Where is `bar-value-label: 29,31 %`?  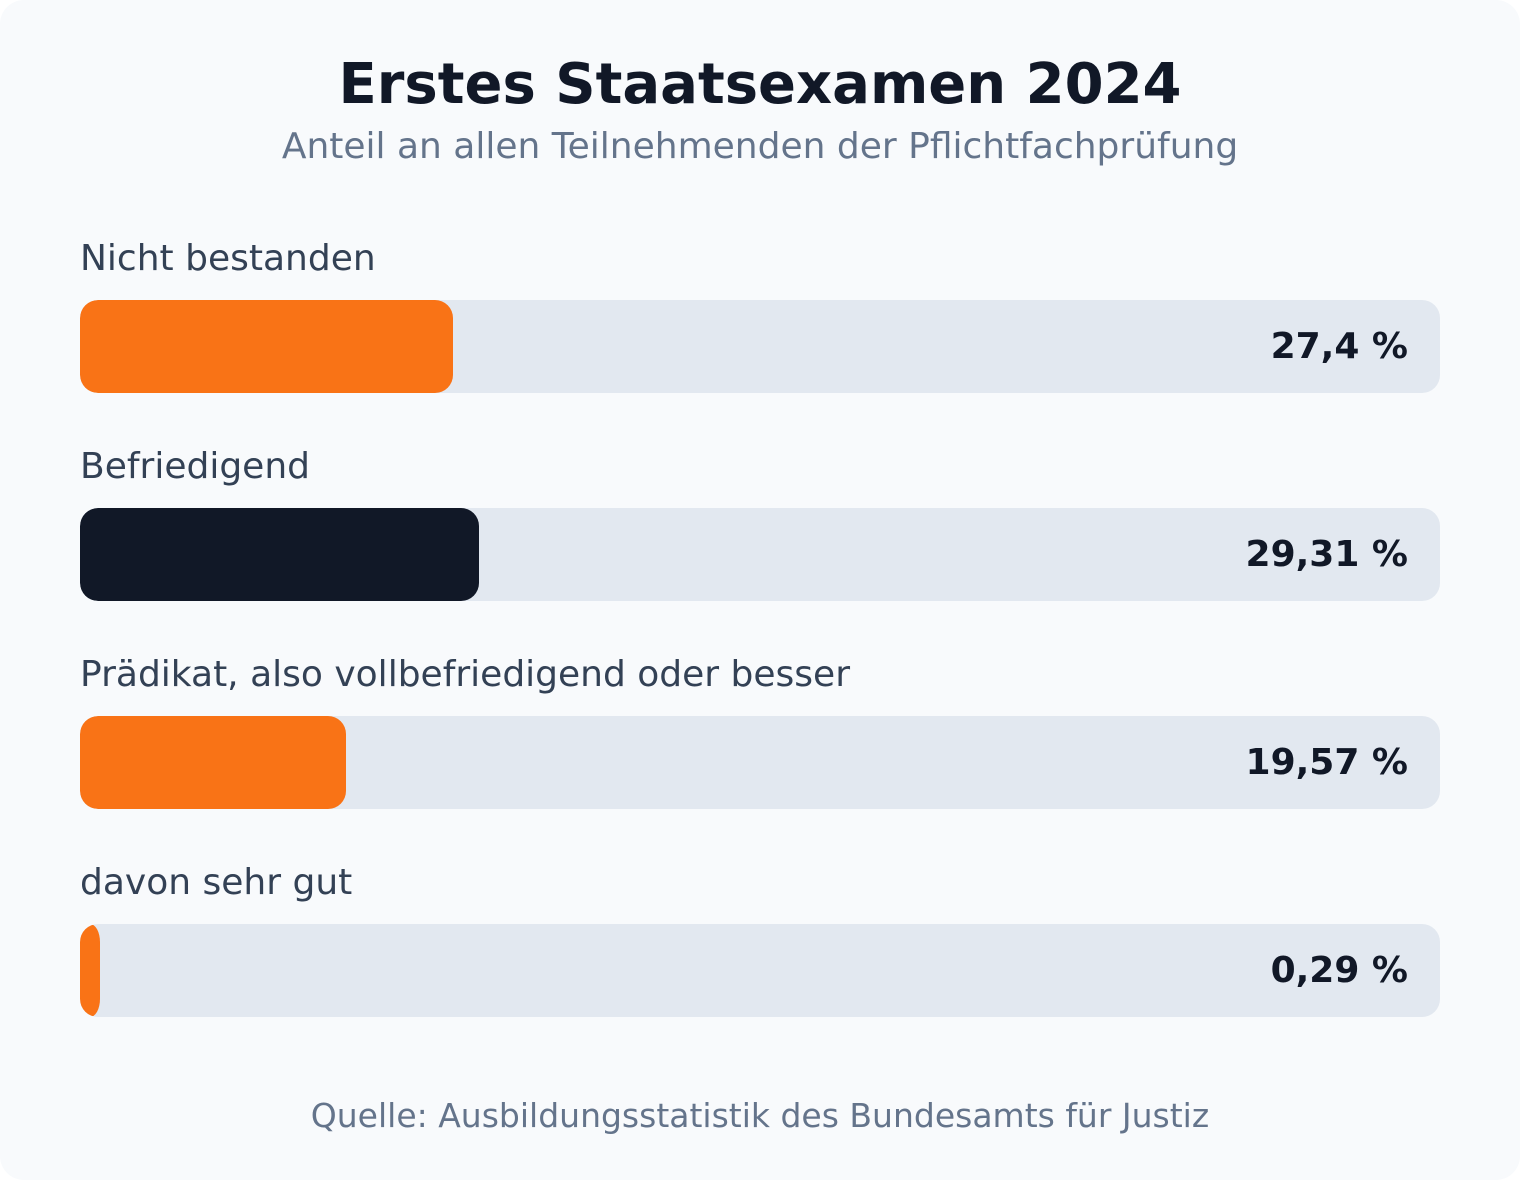
bar-value-label: 29,31 % is located at coordinates (1326, 554).